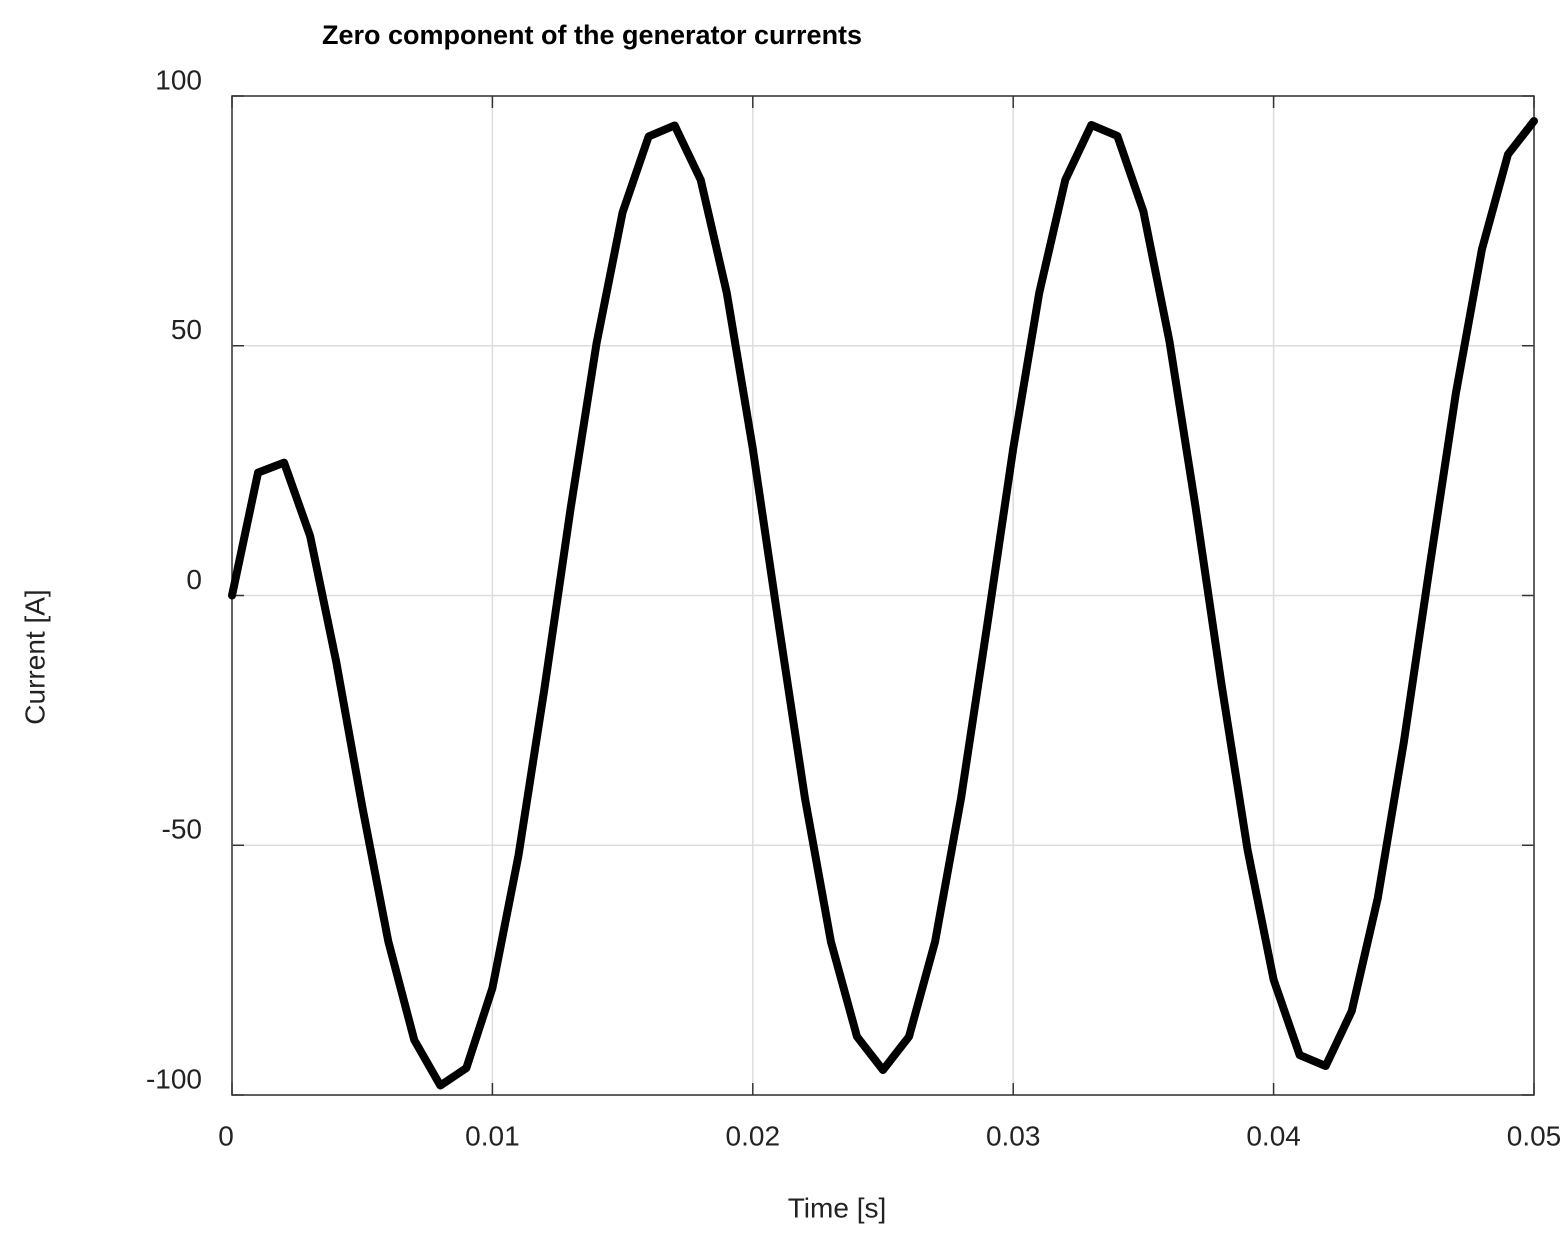 The width and height of the screenshot is (1567, 1251). I want to click on y-tick-label: 0, so click(194, 579).